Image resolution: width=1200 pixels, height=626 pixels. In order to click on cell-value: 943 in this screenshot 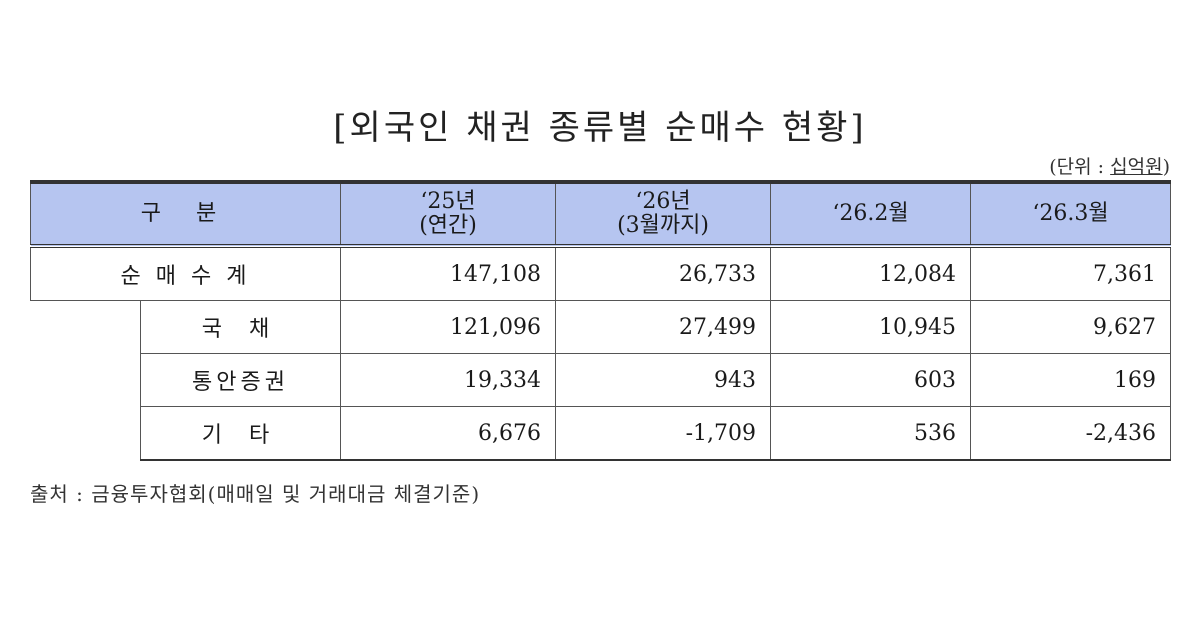, I will do `click(663, 380)`.